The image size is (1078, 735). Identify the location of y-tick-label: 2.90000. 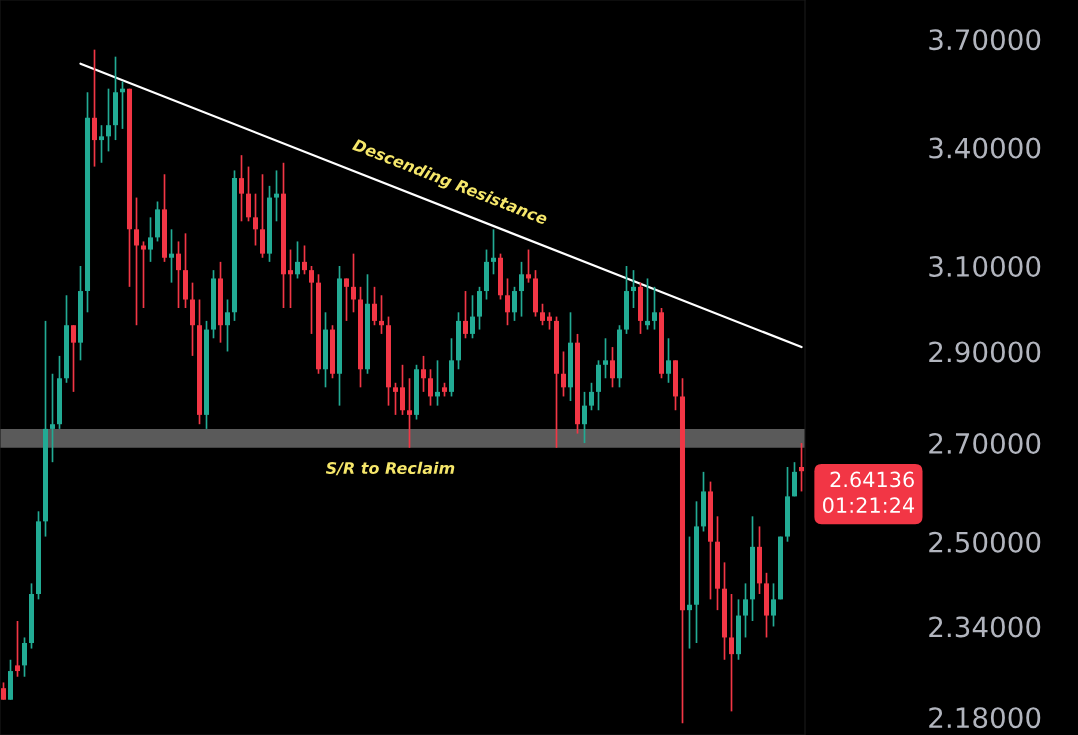
(985, 352).